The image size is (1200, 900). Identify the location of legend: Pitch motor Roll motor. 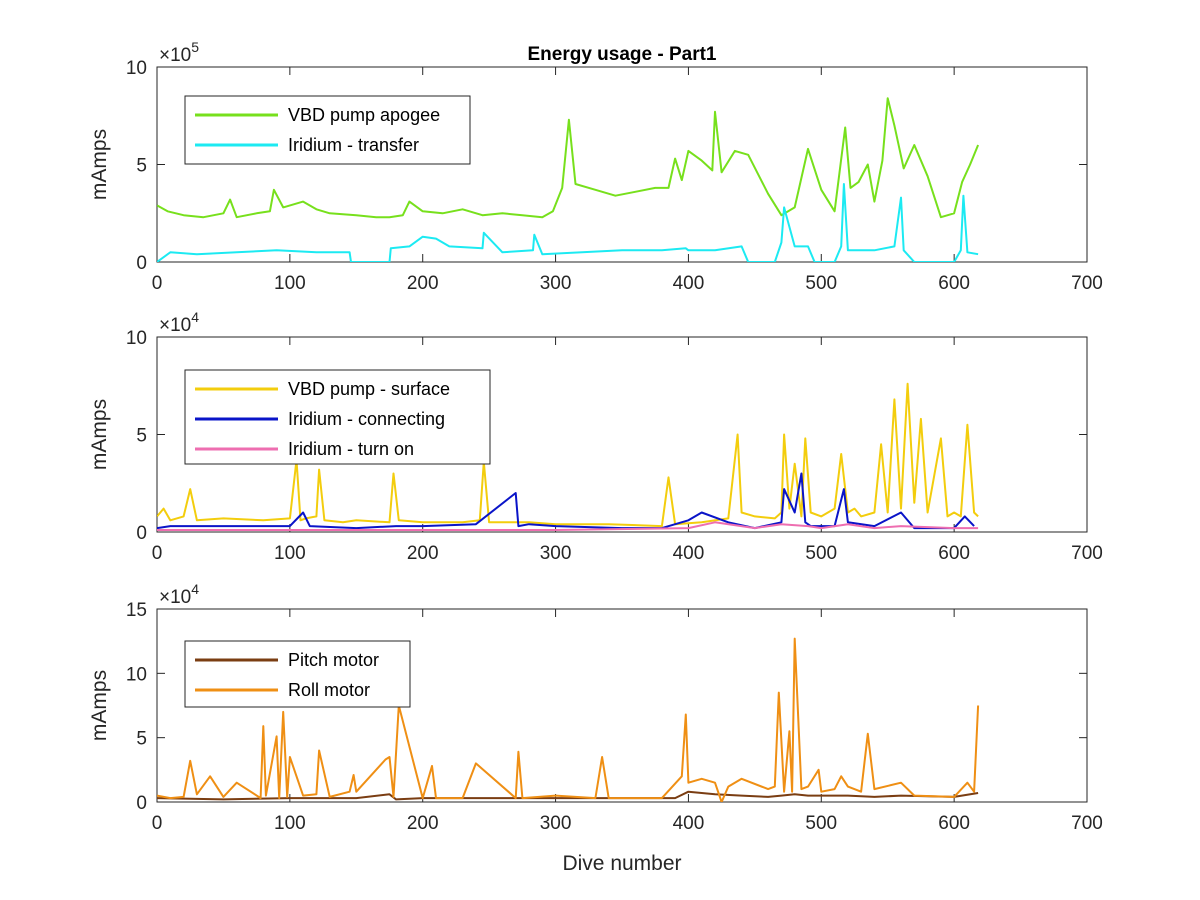
(297, 674).